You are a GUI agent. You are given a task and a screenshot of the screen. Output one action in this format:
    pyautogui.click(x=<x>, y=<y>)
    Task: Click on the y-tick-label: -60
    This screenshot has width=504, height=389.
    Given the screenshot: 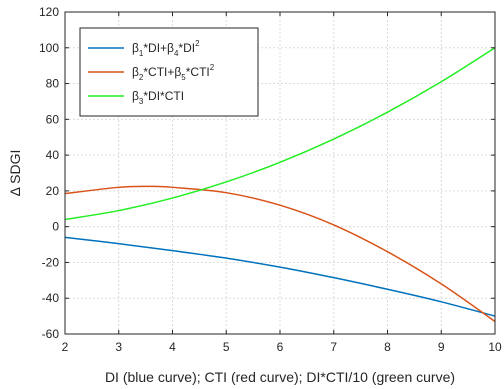 What is the action you would take?
    pyautogui.click(x=51, y=334)
    